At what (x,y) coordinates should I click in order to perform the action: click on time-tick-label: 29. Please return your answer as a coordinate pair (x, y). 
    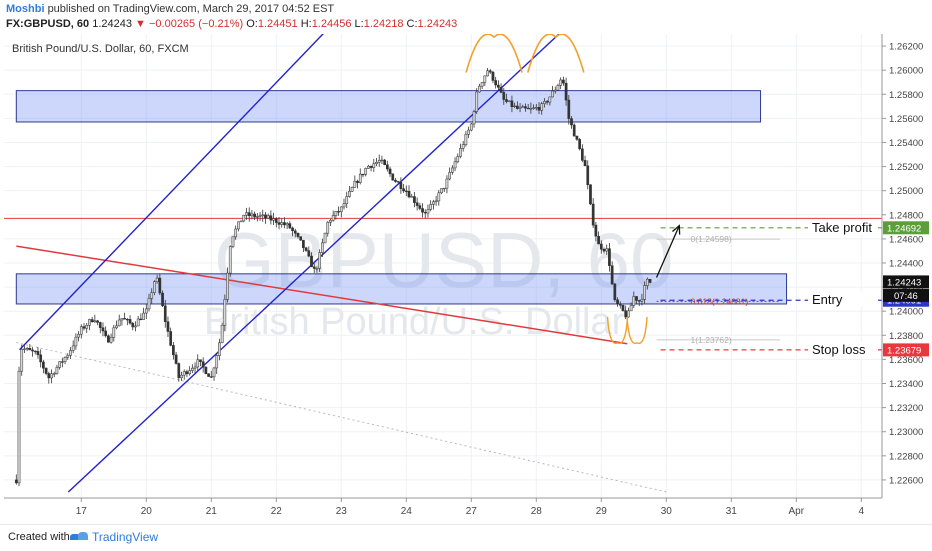
    Looking at the image, I should click on (602, 511).